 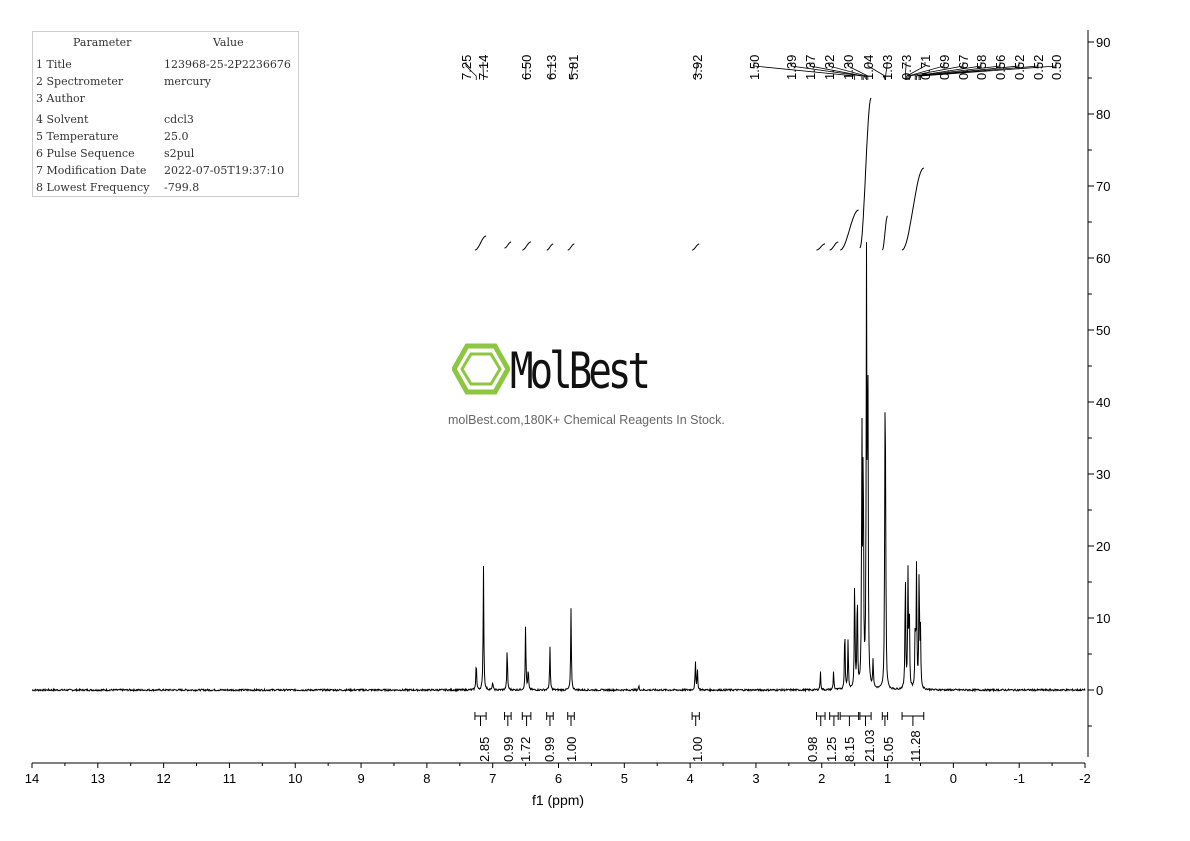 What do you see at coordinates (1099, 690) in the screenshot?
I see `y-tick-label: 0` at bounding box center [1099, 690].